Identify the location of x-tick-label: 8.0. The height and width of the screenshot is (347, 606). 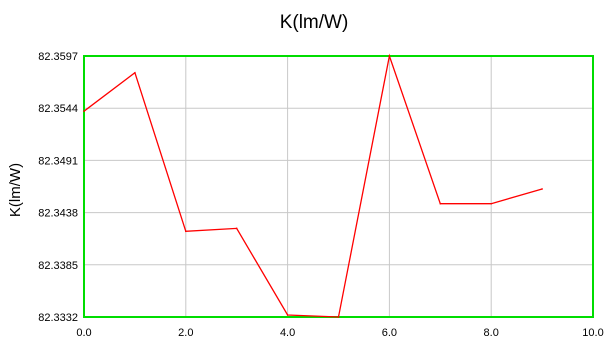
(491, 333).